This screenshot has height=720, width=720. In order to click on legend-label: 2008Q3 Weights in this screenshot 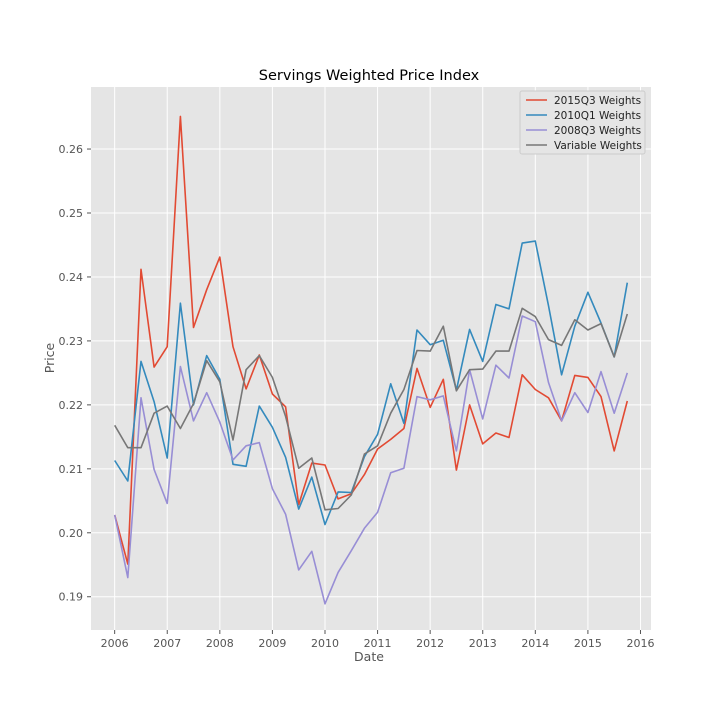, I will do `click(597, 131)`.